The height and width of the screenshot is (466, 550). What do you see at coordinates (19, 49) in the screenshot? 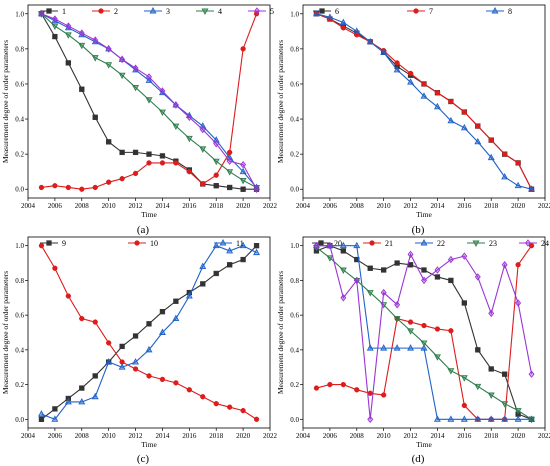
I see `y-tick-label-a: 0.8` at bounding box center [19, 49].